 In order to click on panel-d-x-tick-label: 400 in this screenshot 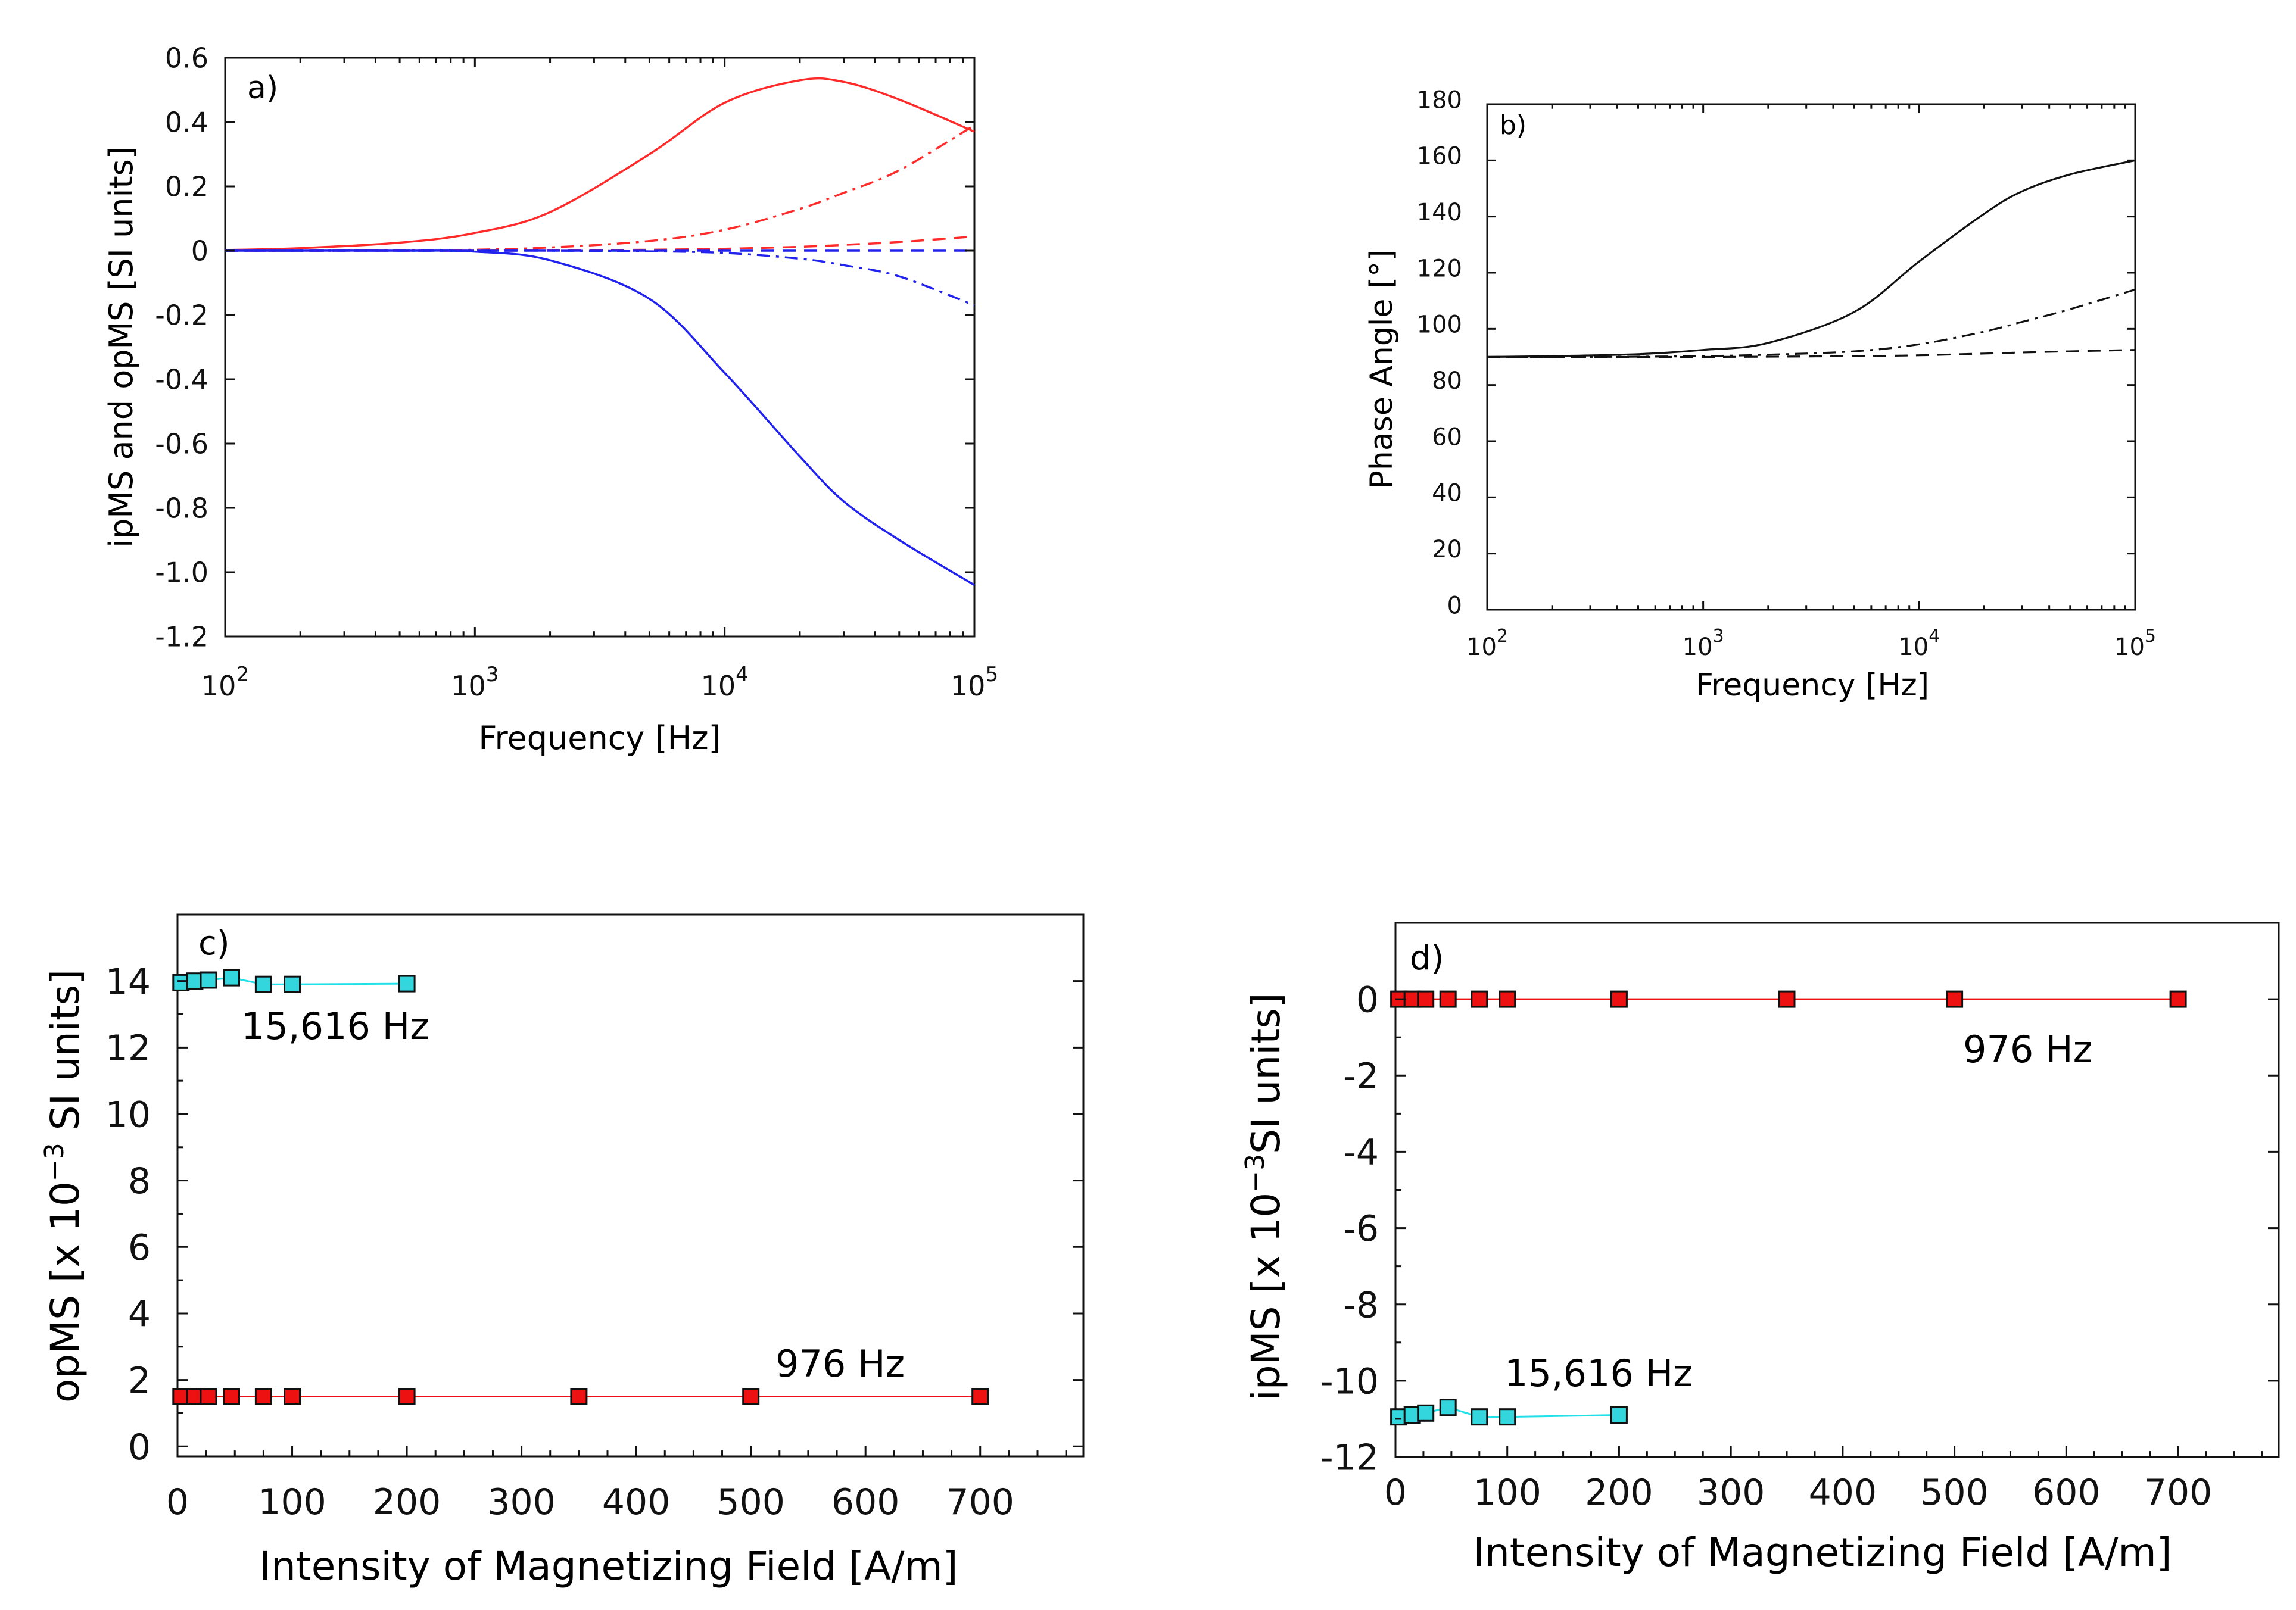, I will do `click(1843, 1493)`.